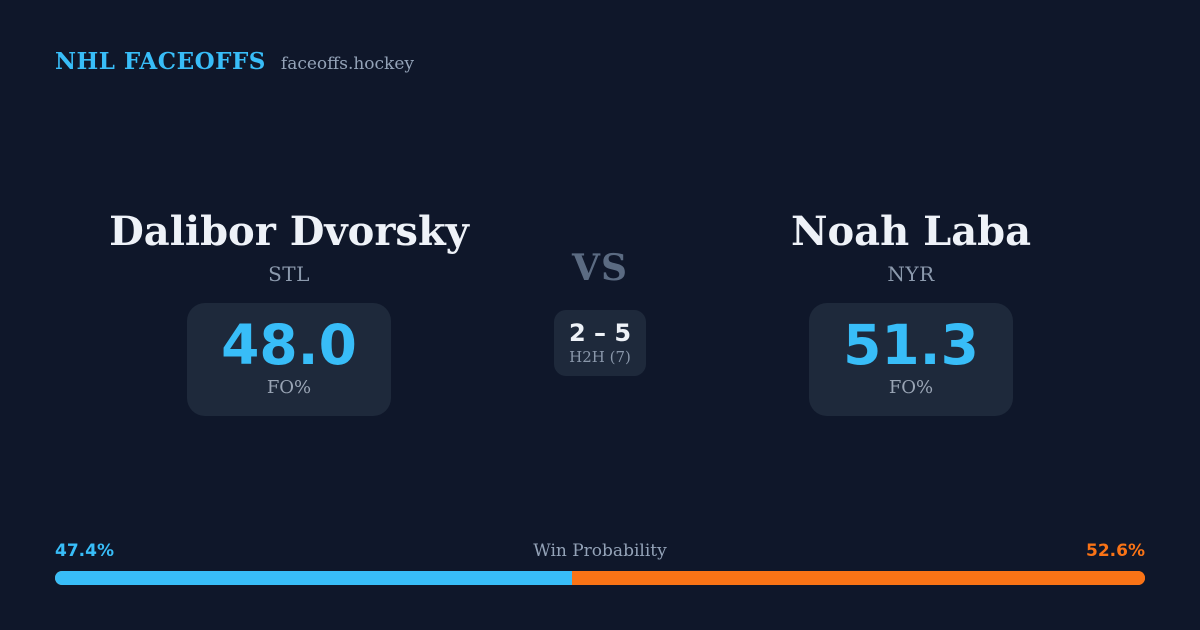 The image size is (1200, 630). I want to click on win-probability-labels: 47.4% Win Probability 52.6%, so click(600, 551).